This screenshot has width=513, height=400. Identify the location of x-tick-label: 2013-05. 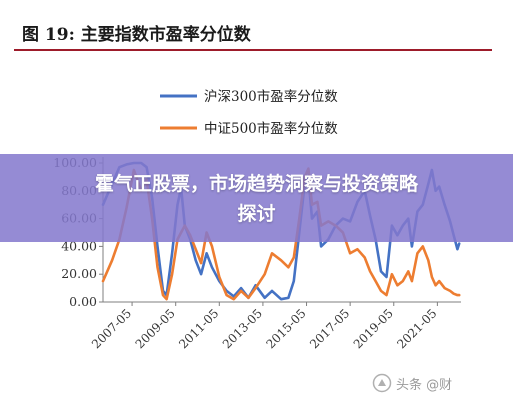
(242, 328).